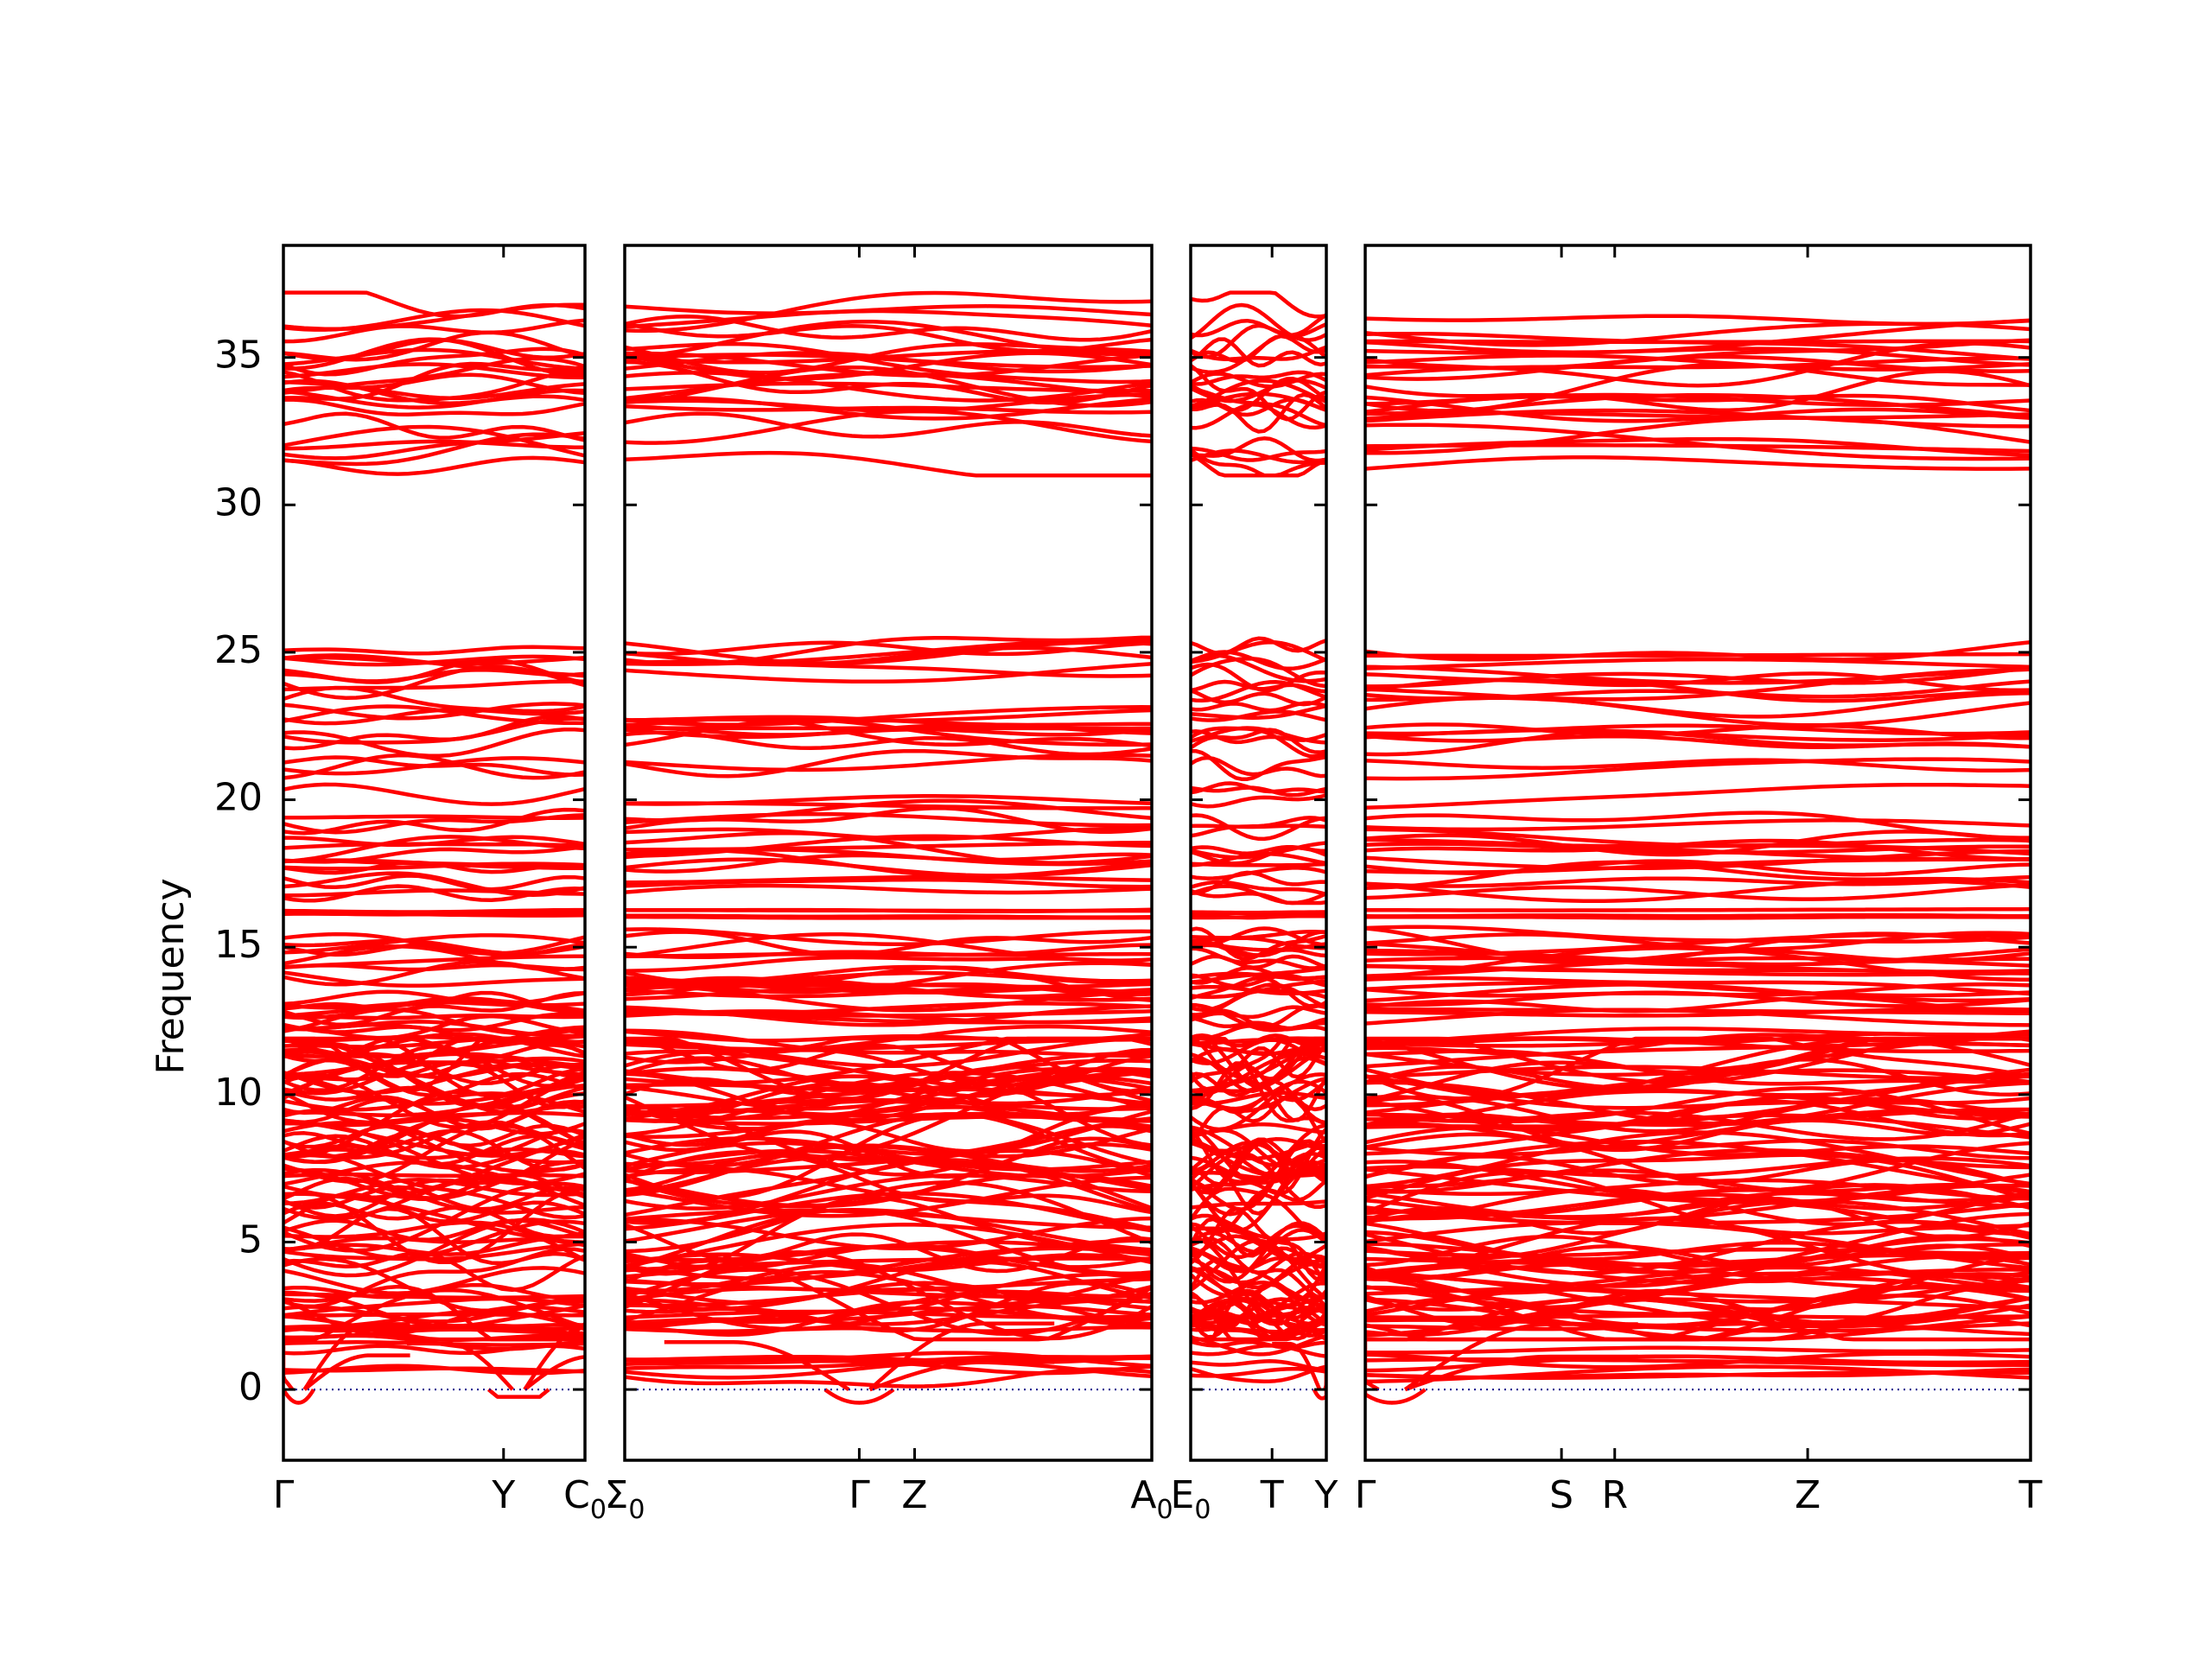  I want to click on y-tick-label: 25, so click(238, 650).